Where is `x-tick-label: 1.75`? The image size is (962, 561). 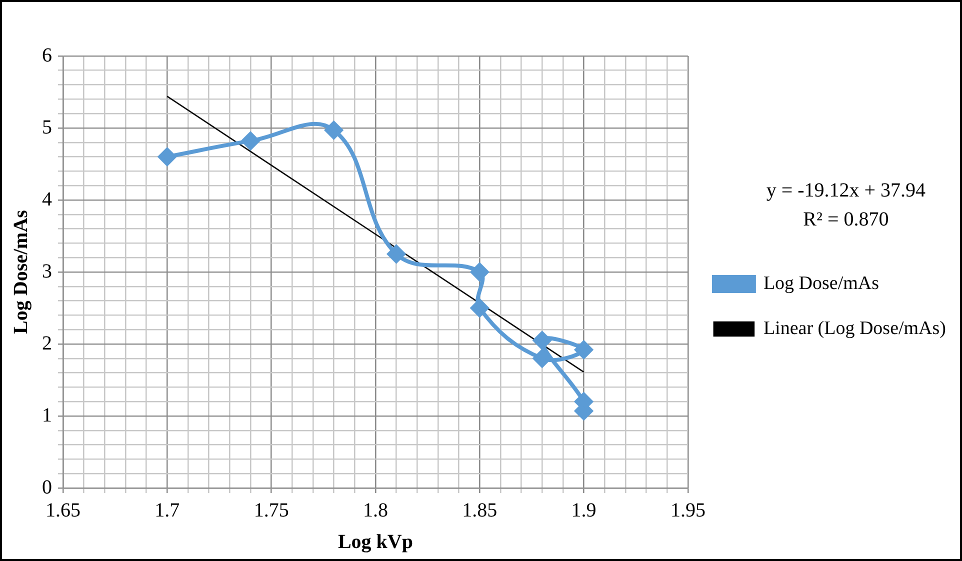 x-tick-label: 1.75 is located at coordinates (271, 510).